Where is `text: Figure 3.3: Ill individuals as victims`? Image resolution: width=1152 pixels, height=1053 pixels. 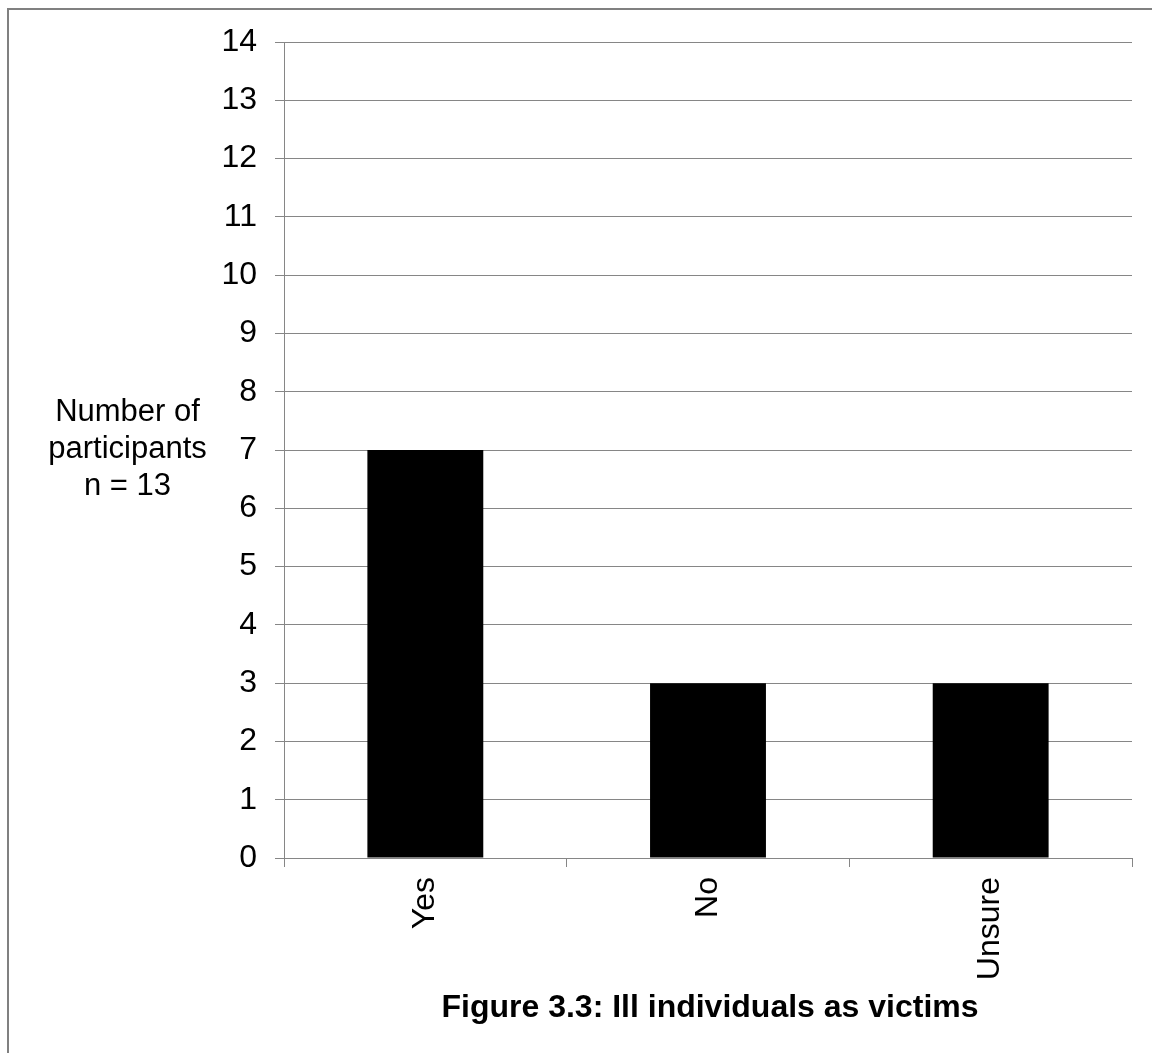
text: Figure 3.3: Ill individuals as victims is located at coordinates (710, 1006).